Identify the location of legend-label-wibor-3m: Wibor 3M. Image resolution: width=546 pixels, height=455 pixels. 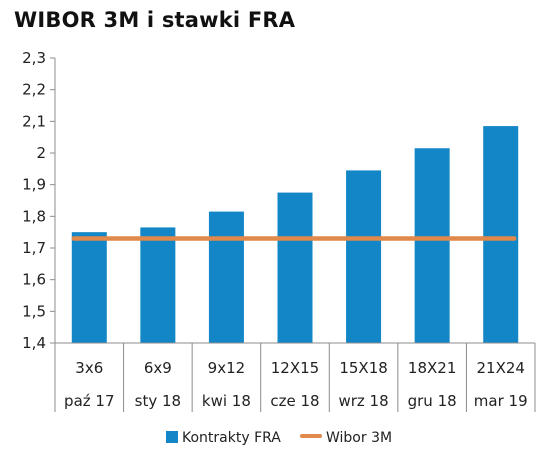
(359, 438).